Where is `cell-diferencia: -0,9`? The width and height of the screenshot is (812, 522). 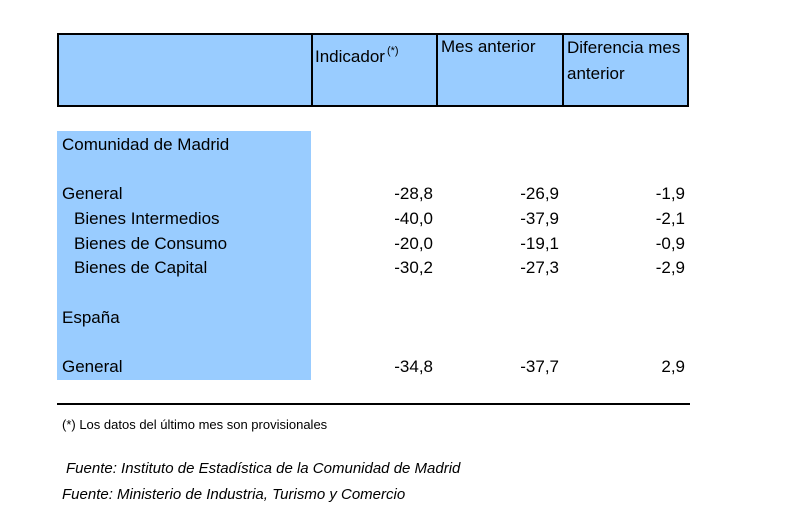
cell-diferencia: -0,9 is located at coordinates (670, 243).